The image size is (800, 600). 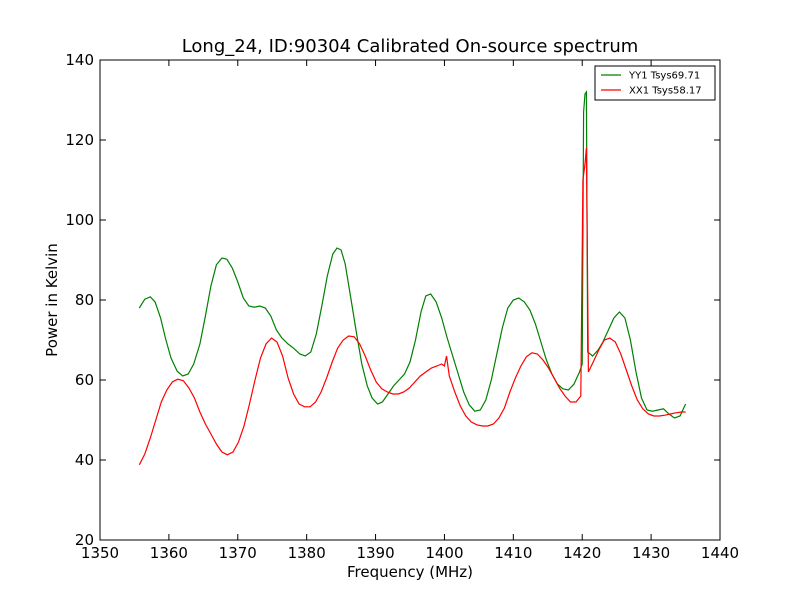 What do you see at coordinates (52, 300) in the screenshot?
I see `y-axis-label: Power in Kelvin` at bounding box center [52, 300].